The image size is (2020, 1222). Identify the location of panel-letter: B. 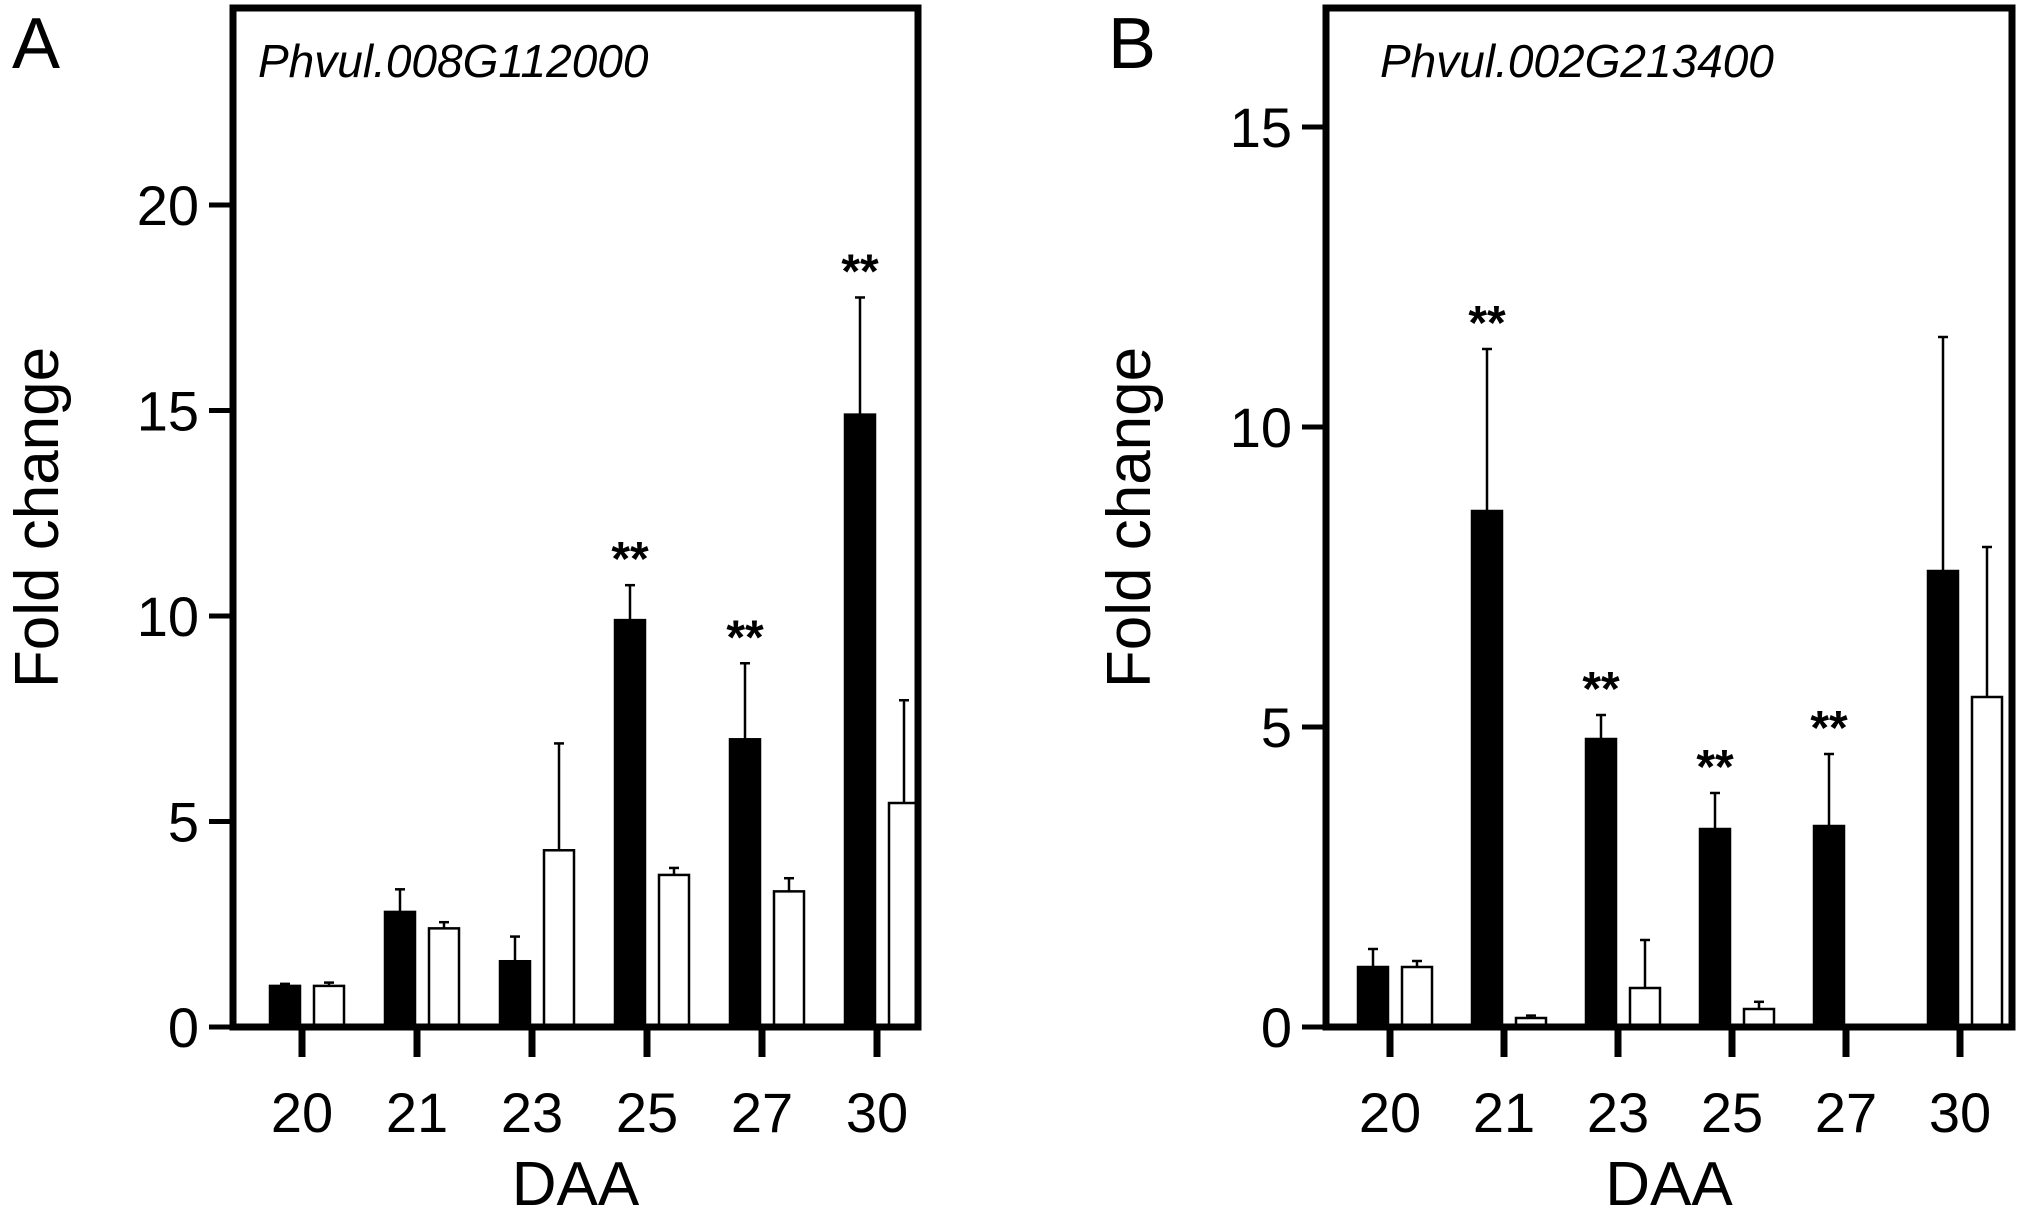
(1132, 44).